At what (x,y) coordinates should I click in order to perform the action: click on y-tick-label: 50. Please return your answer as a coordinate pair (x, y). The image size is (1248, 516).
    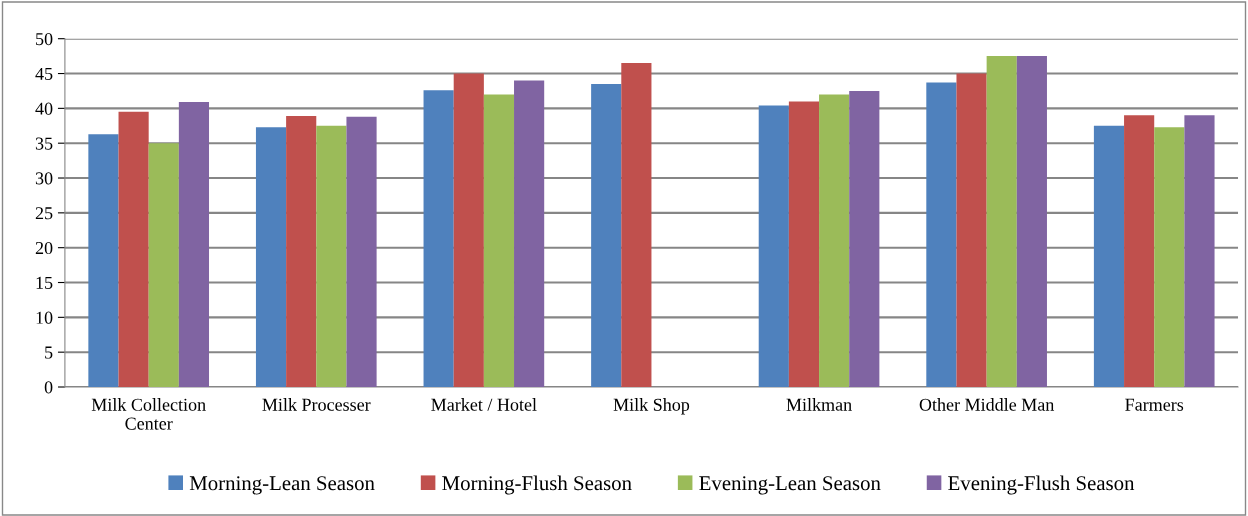
    Looking at the image, I should click on (44, 39).